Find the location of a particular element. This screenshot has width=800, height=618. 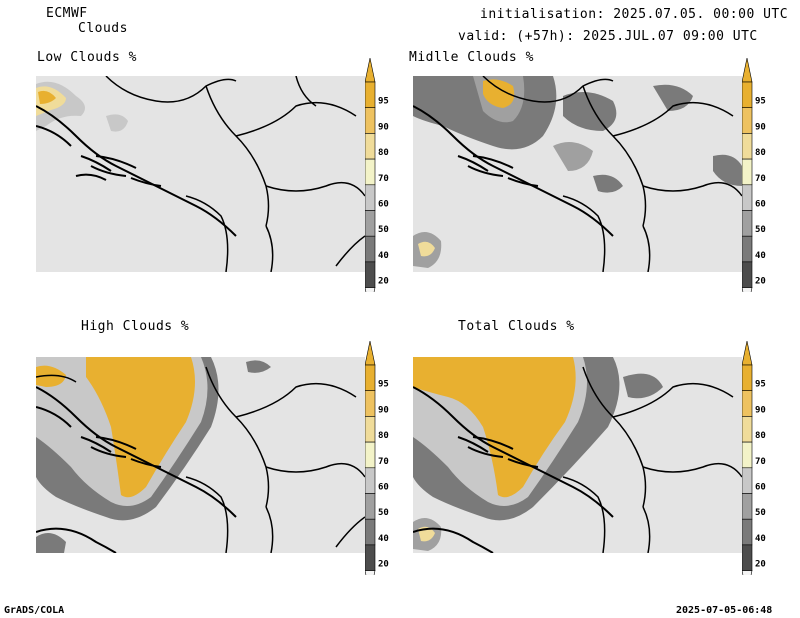

init-time: initialisation: 2025.07.05. 00:00 UTC is located at coordinates (634, 14).